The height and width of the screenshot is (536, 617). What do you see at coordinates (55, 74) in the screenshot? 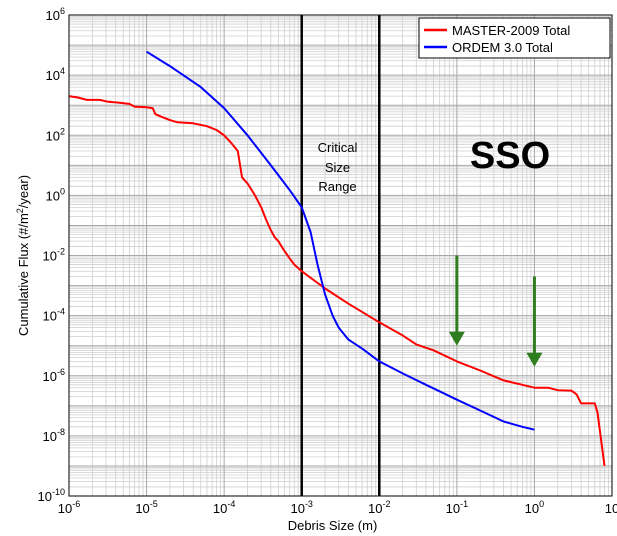
I see `y-tick-label: 10⁴` at bounding box center [55, 74].